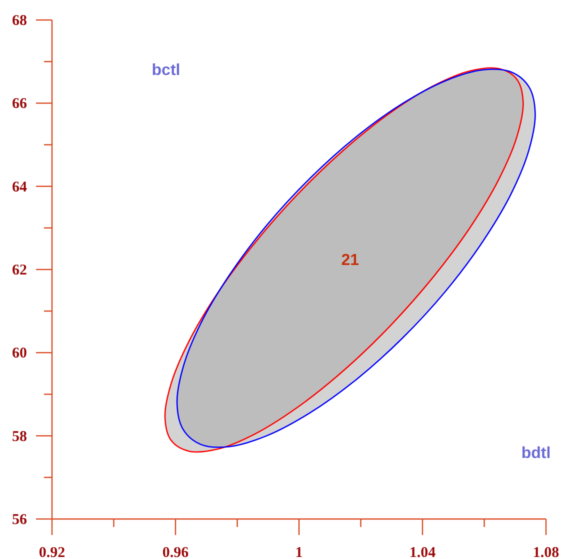 Image resolution: width=561 pixels, height=559 pixels. I want to click on y-tick-label: 68, so click(19, 21).